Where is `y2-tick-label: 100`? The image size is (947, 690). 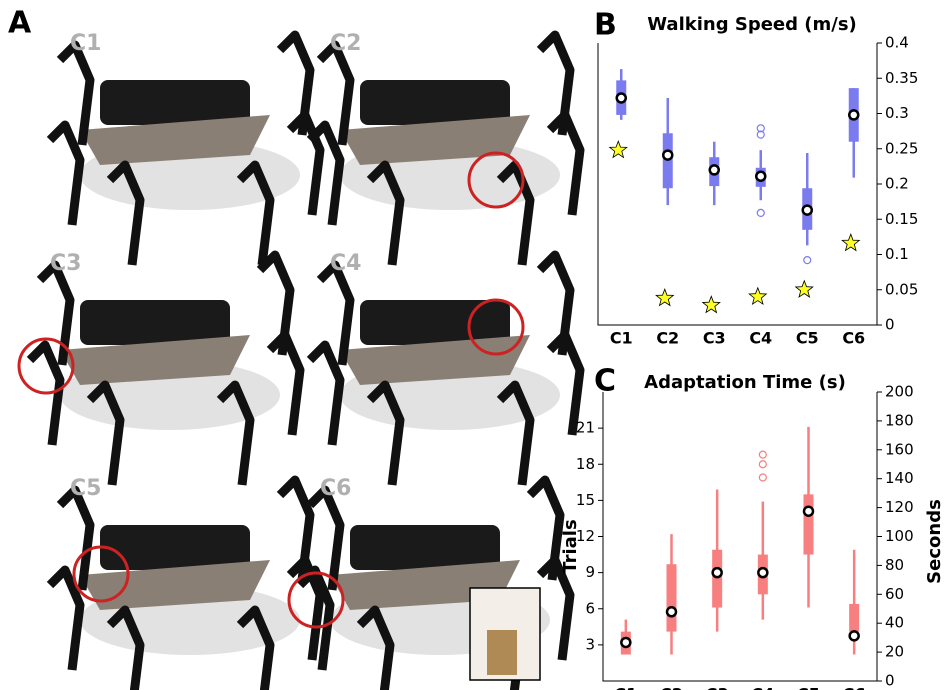 y2-tick-label: 100 is located at coordinates (899, 536).